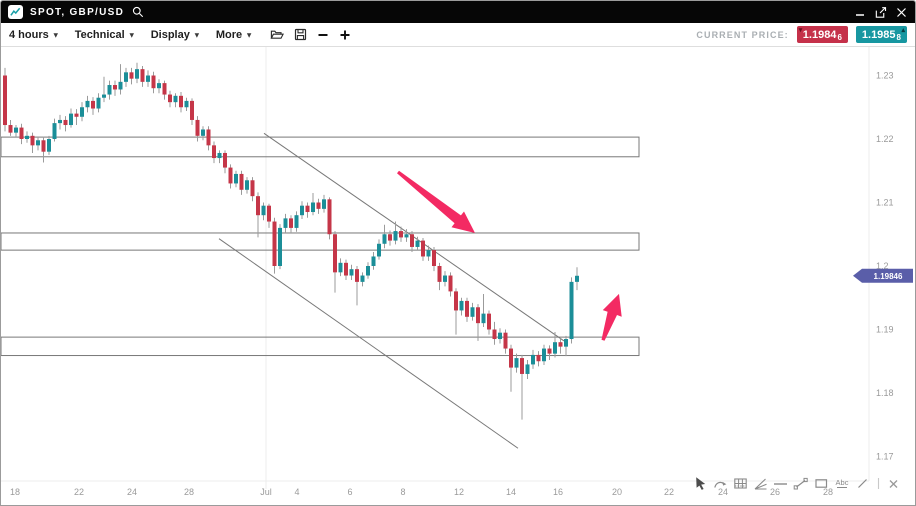 This screenshot has width=916, height=506. Describe the element at coordinates (720, 483) in the screenshot. I see `curved-arrow-tool-icon` at that location.